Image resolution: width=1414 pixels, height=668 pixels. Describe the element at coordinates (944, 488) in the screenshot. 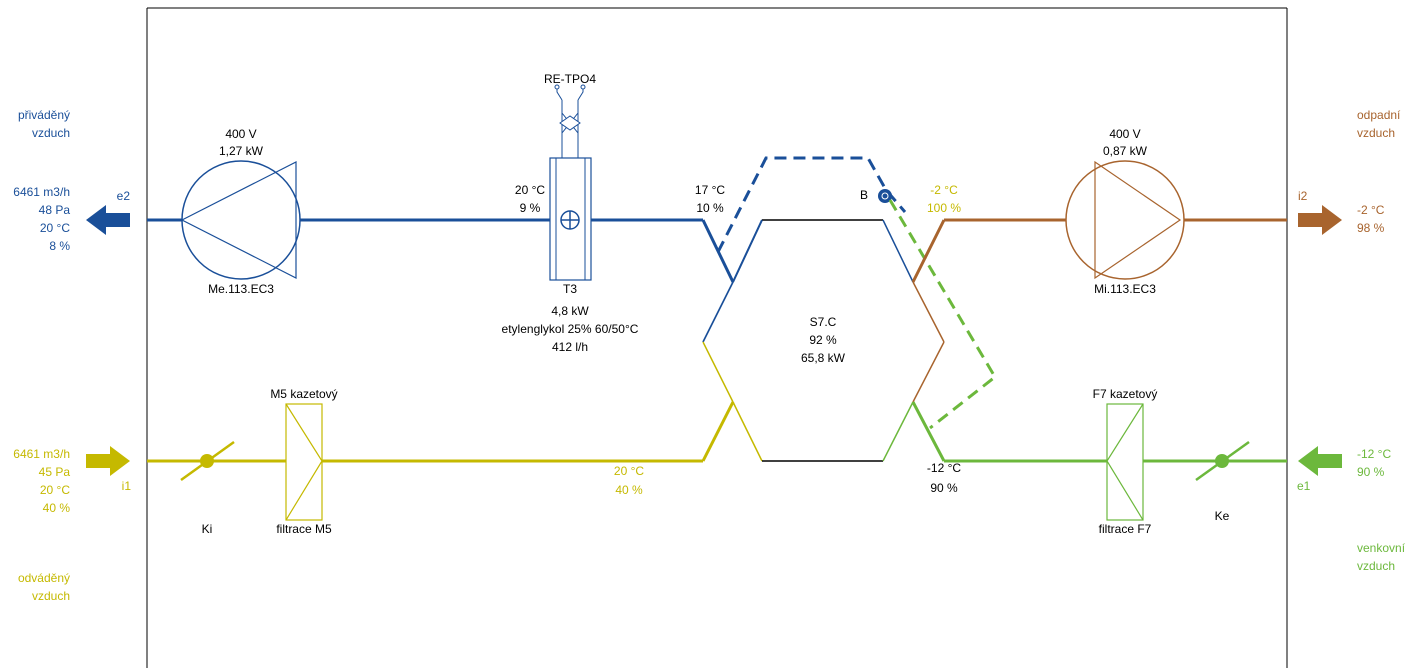

I see `exchanger-outdoor-in-humidity: 90 %` at that location.